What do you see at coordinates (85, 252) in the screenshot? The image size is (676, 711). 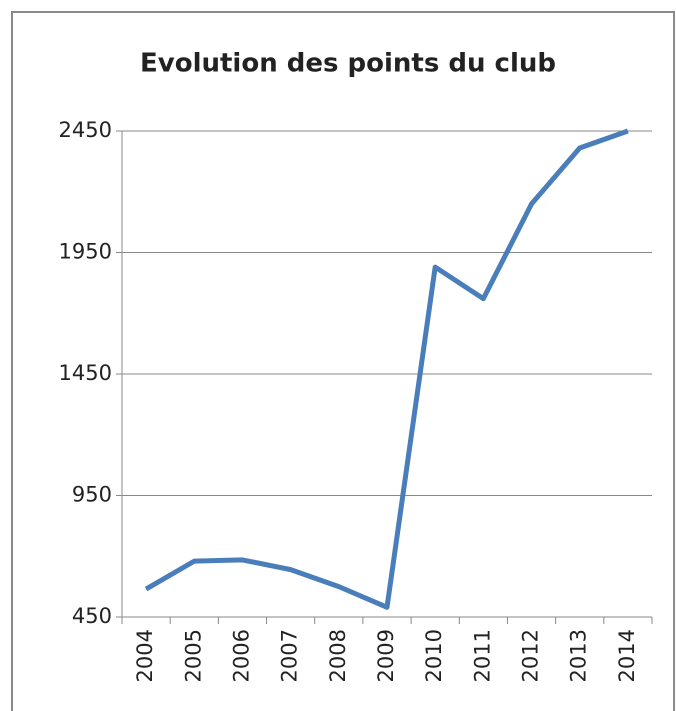 I see `y-tick-label: 1950` at bounding box center [85, 252].